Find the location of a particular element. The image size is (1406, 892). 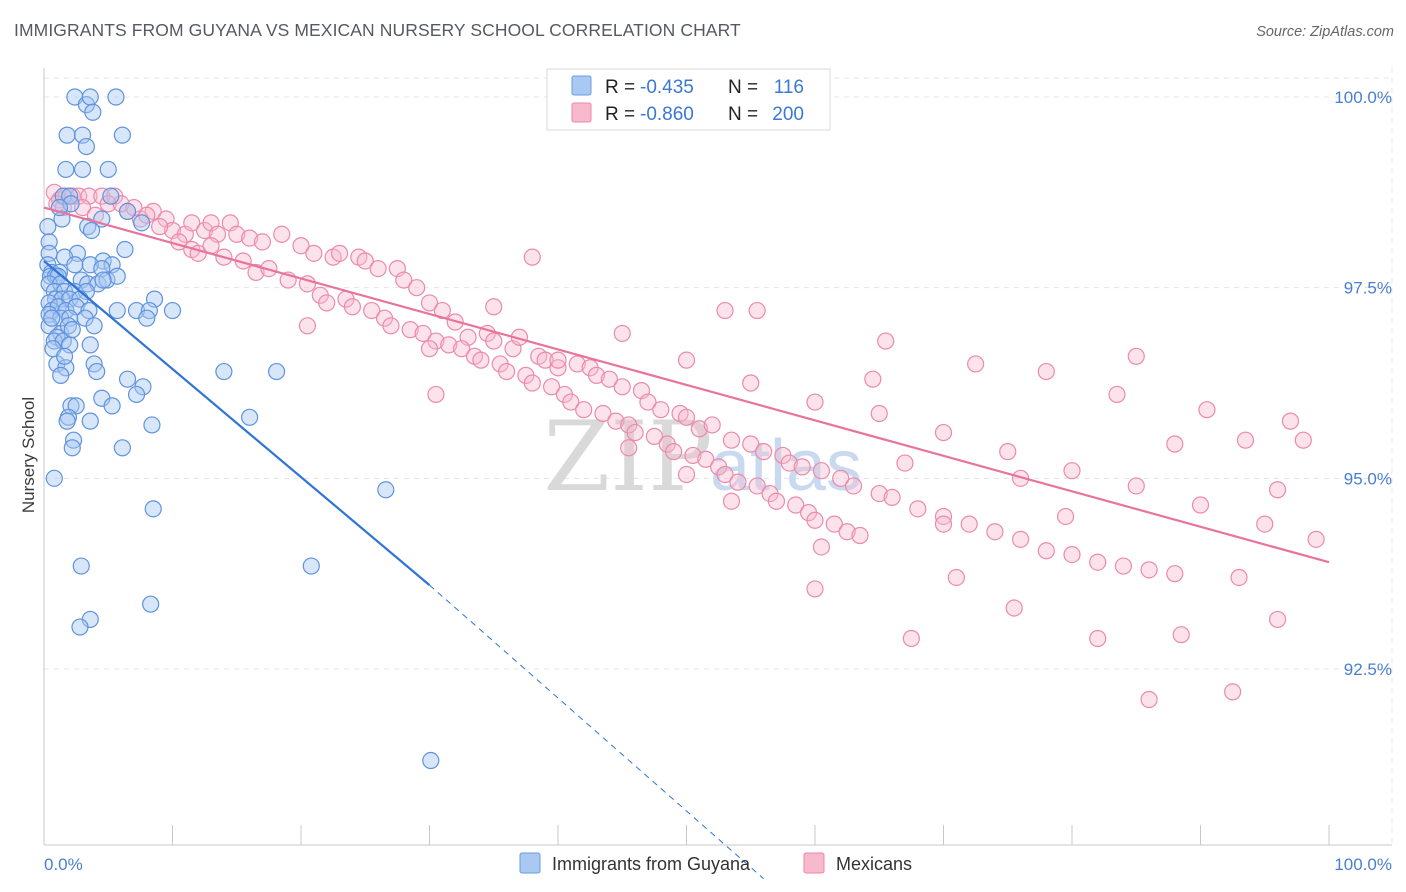

y-axis-label: Nursery School is located at coordinates (28, 455).